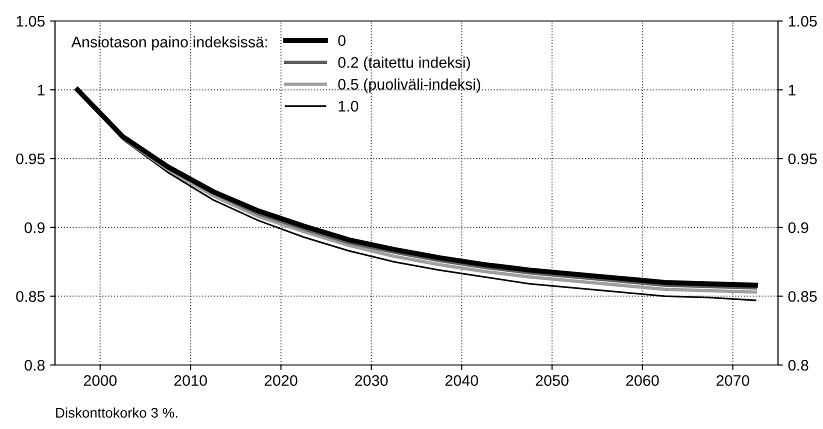  I want to click on legend-label: 0.2 (taitettu indeksi), so click(404, 63).